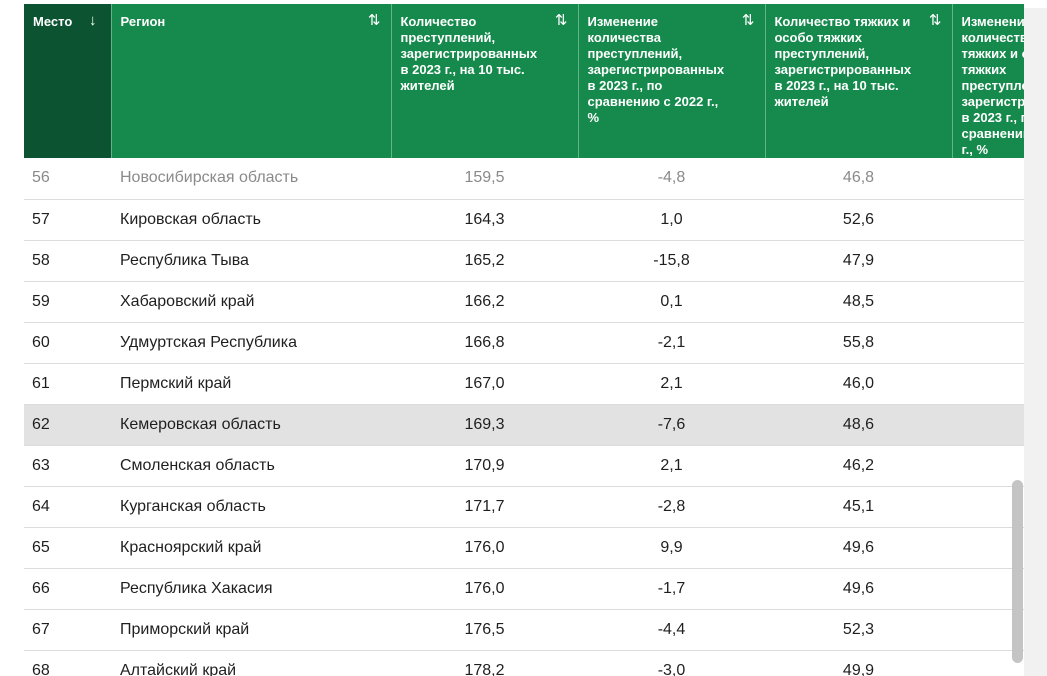  I want to click on header-rank-label: Место, so click(53, 21).